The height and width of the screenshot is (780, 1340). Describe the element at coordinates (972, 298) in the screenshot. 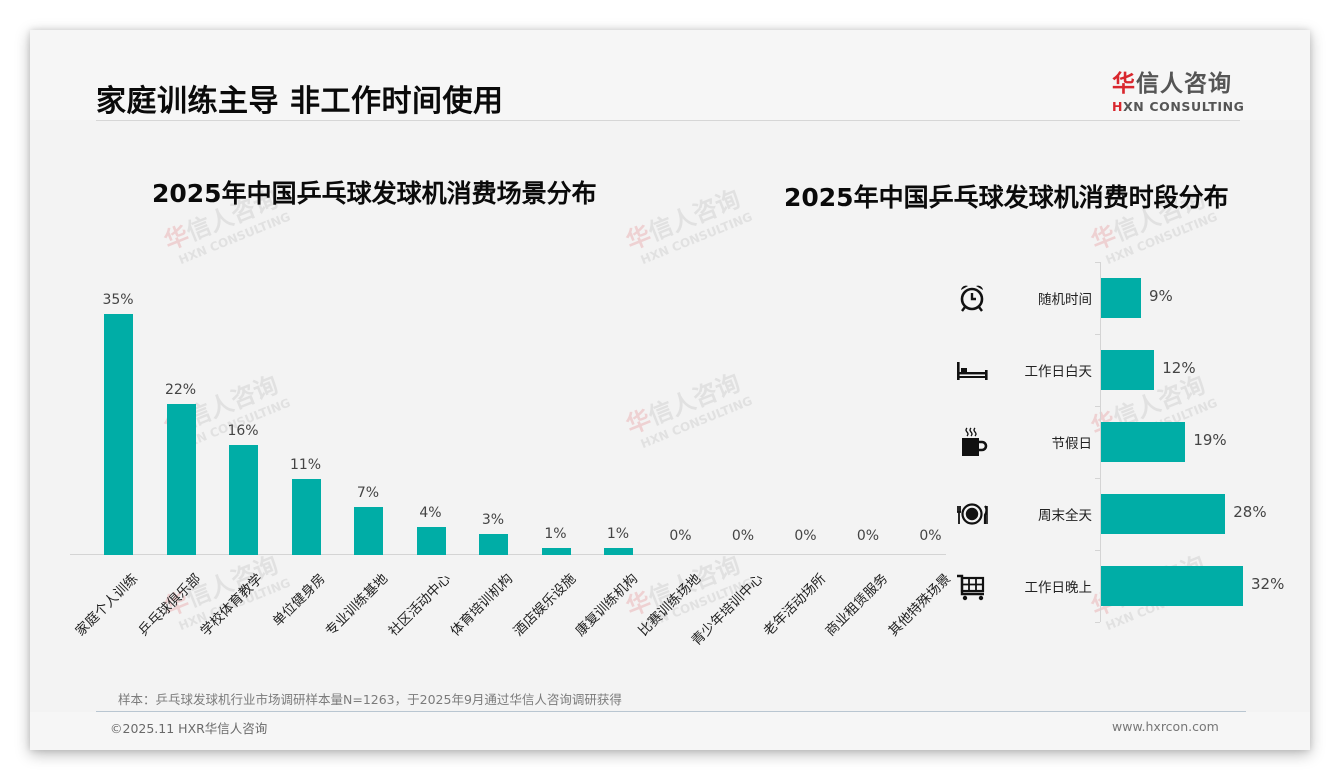

I see `alarm-clock-icon` at that location.